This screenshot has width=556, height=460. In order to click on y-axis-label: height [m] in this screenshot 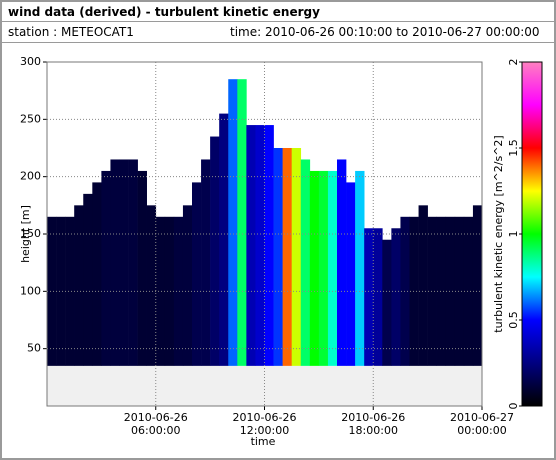, I will do `click(25, 234)`.